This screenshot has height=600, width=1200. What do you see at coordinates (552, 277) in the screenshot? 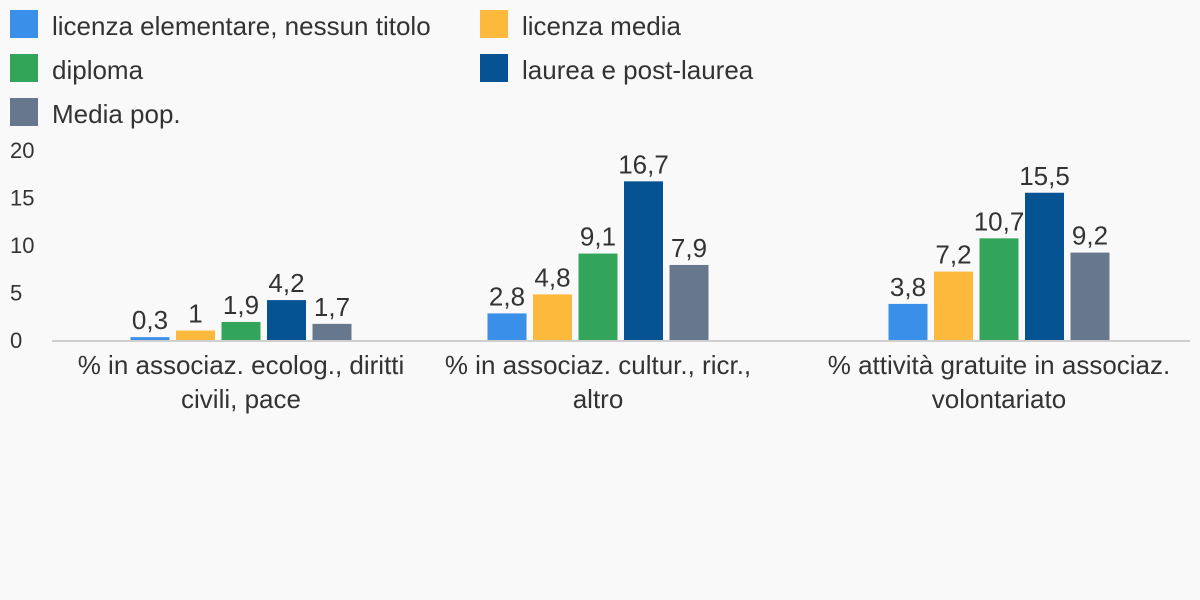
I see `data-label: 4,8` at bounding box center [552, 277].